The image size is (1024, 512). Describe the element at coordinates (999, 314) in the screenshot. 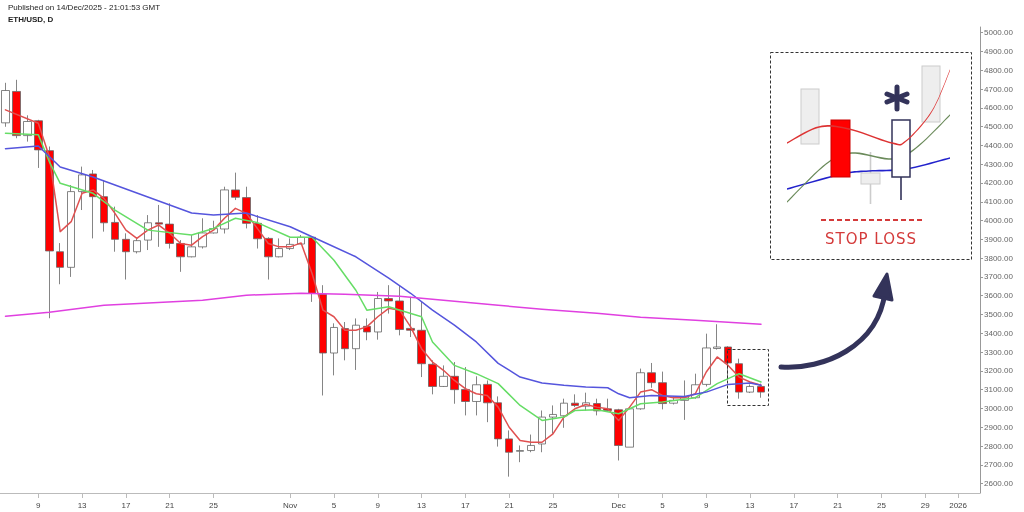

I see `y-tick-label: 3500.00` at that location.